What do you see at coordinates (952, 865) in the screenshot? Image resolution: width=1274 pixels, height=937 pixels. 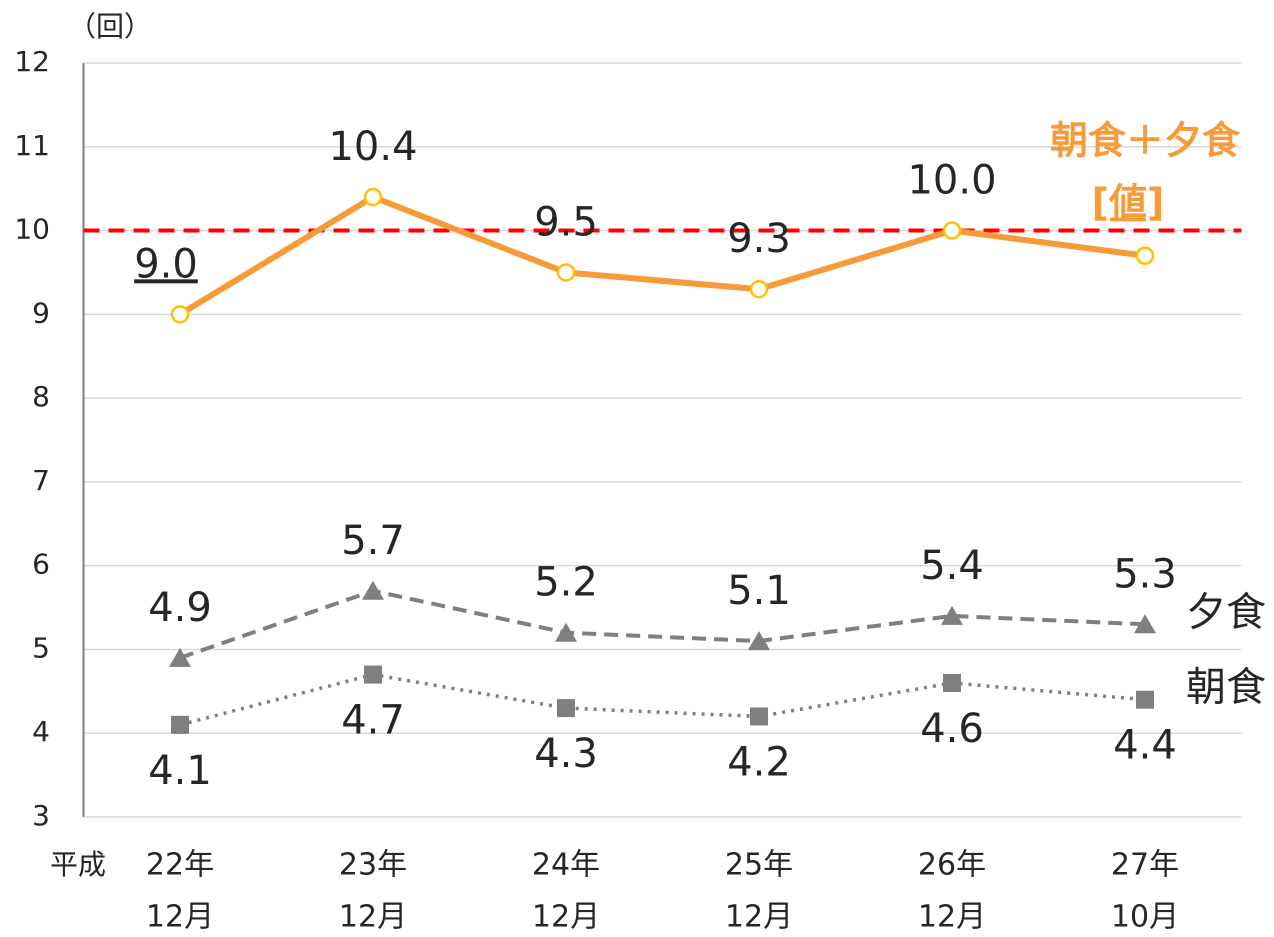 I see `x-tick-label: 26年` at bounding box center [952, 865].